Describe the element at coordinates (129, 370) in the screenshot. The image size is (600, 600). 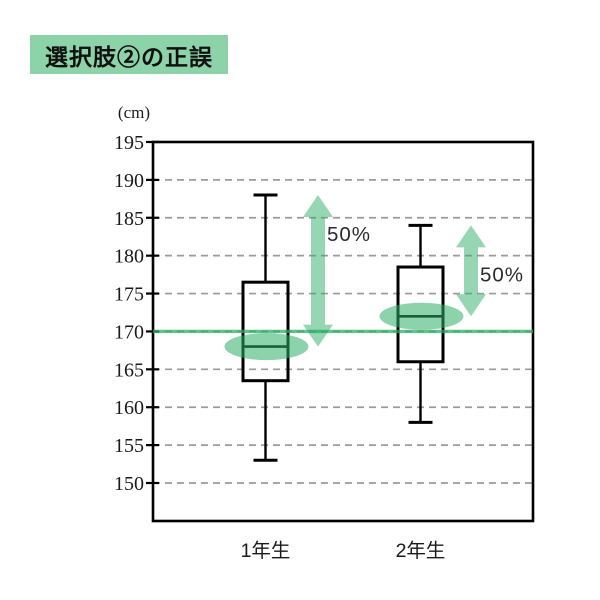
I see `y-tick-label-165: 165` at that location.